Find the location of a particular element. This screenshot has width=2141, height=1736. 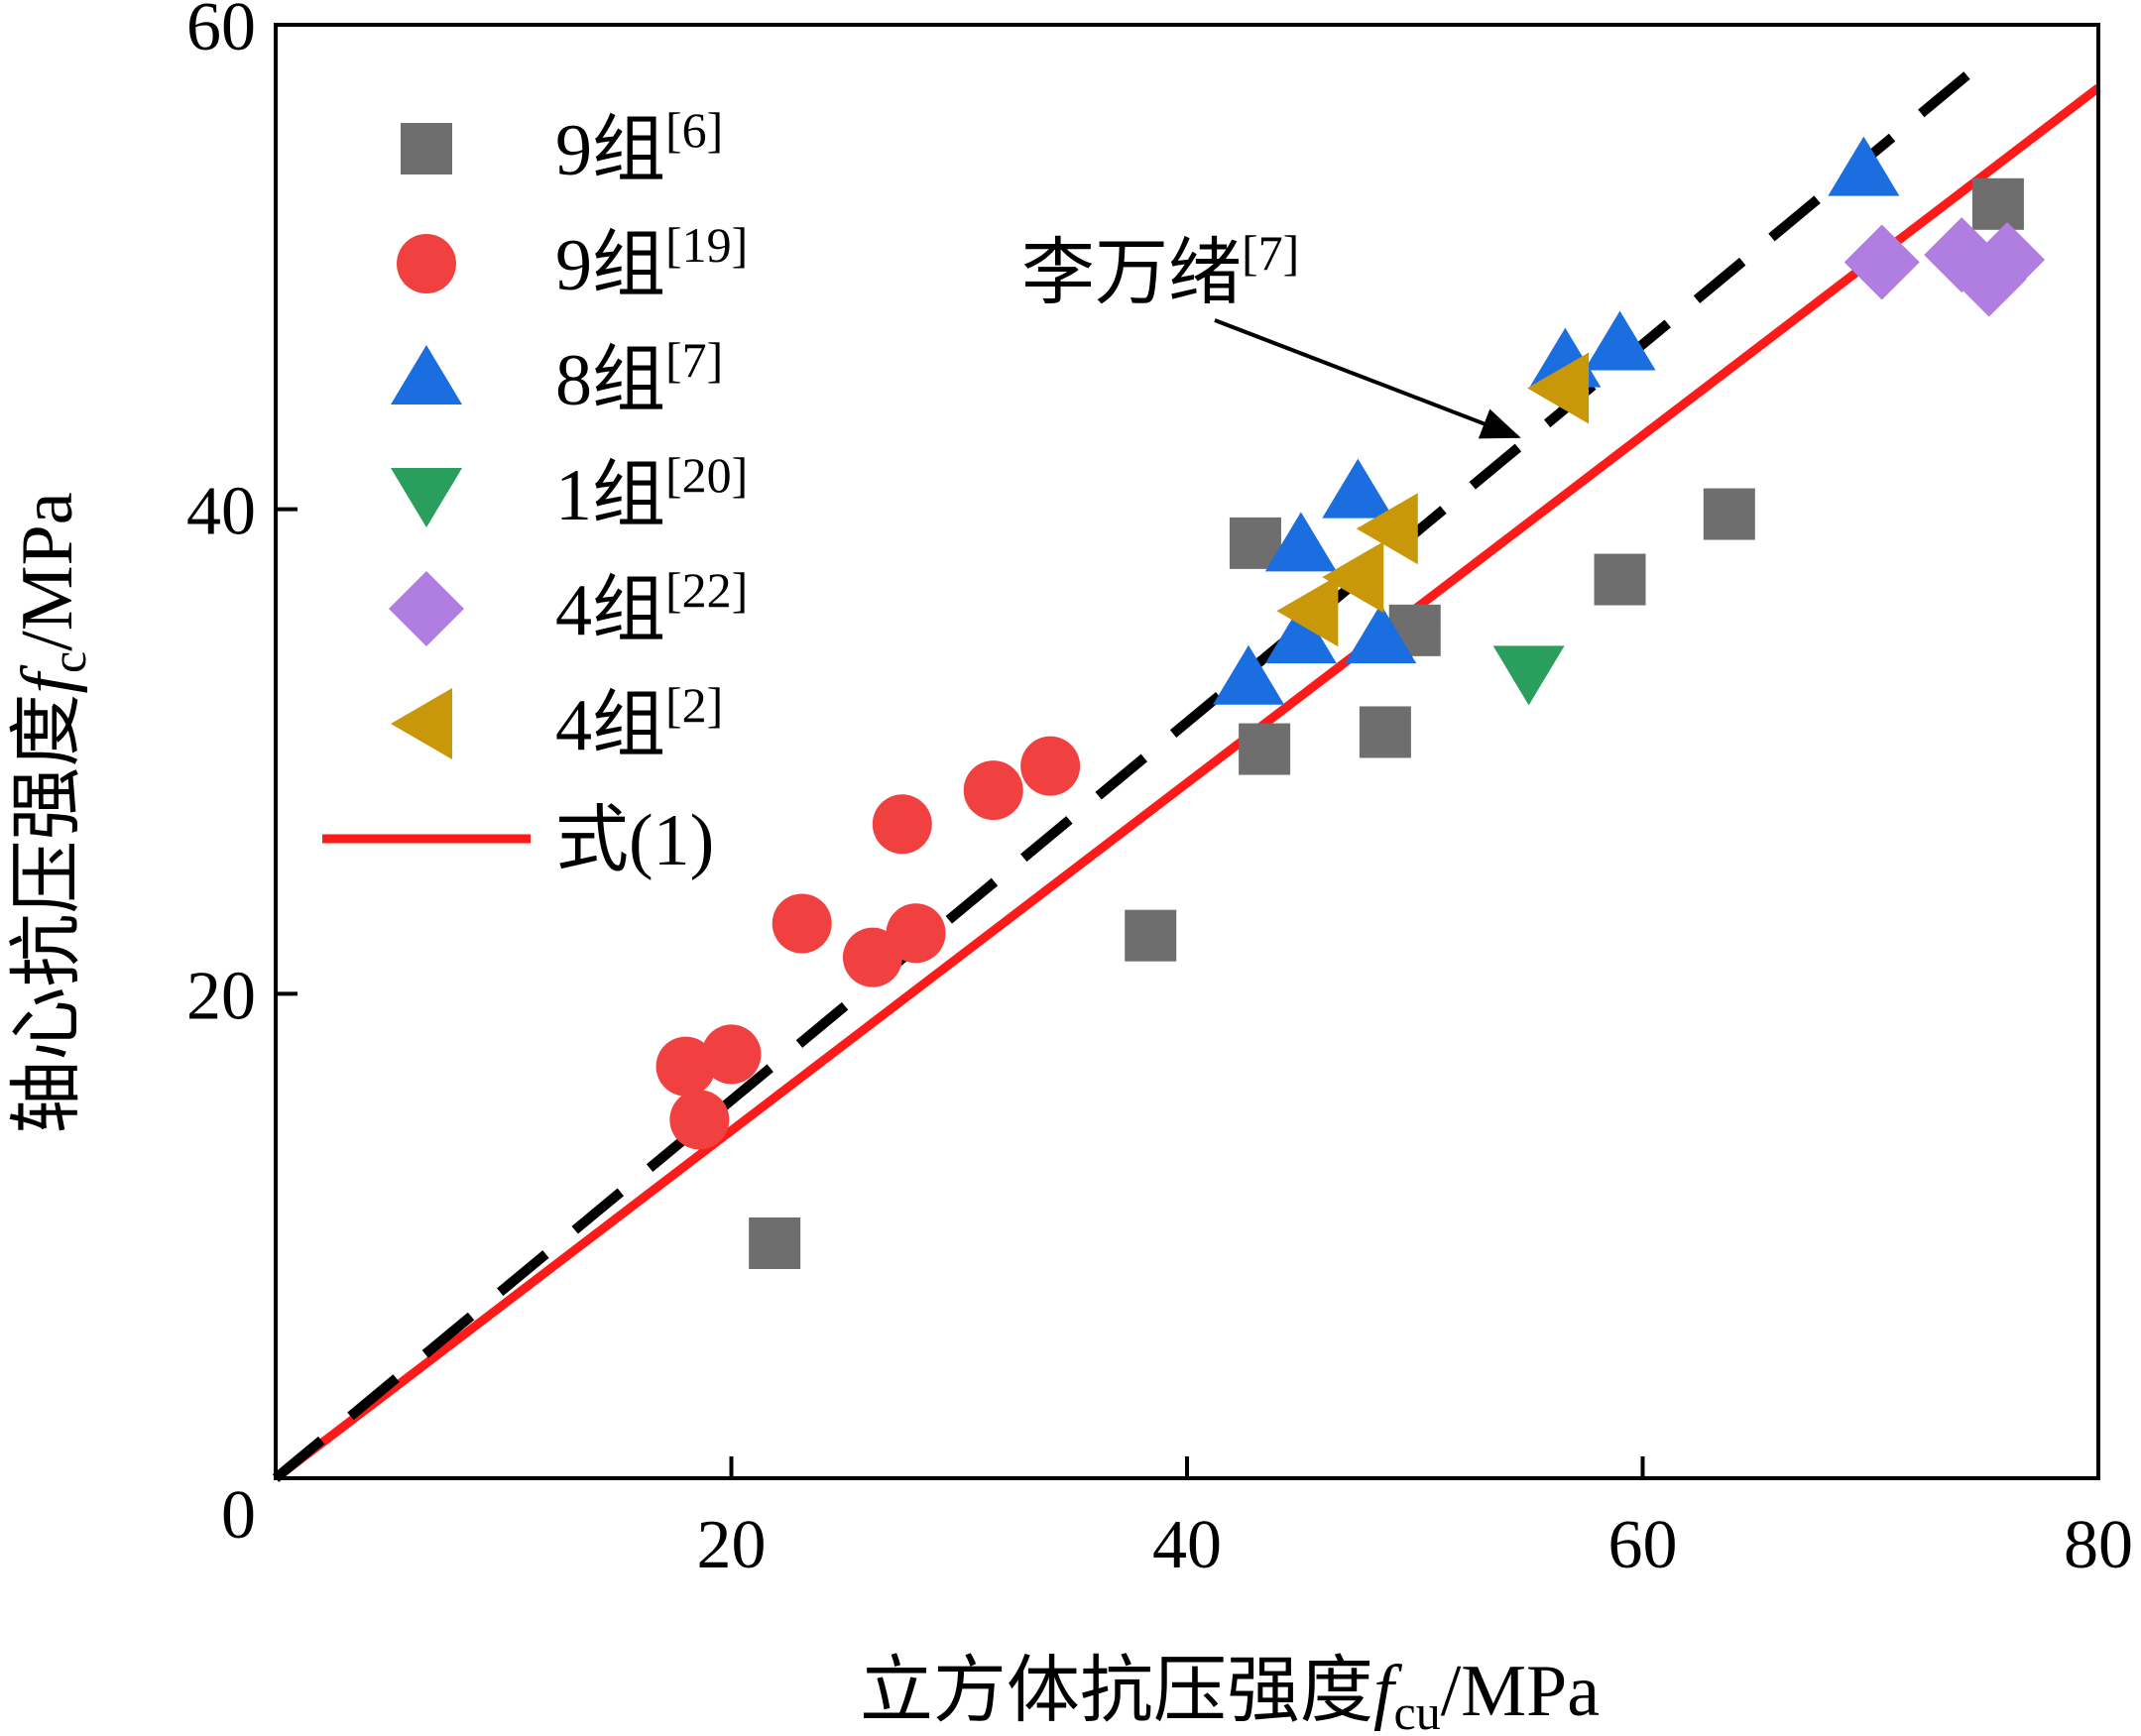

y-tick-label: 20 is located at coordinates (221, 996).